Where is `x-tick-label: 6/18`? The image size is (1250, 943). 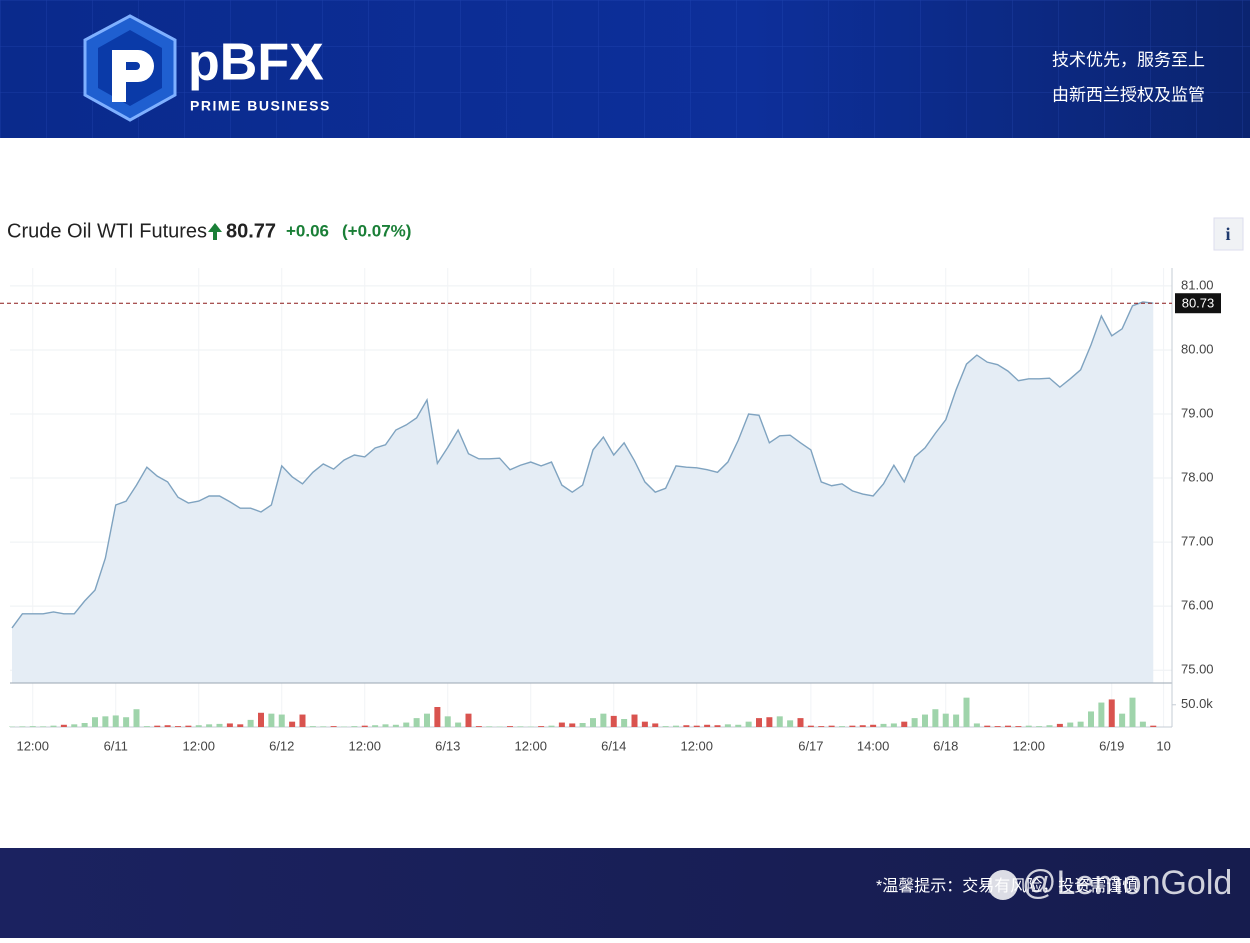 x-tick-label: 6/18 is located at coordinates (945, 745).